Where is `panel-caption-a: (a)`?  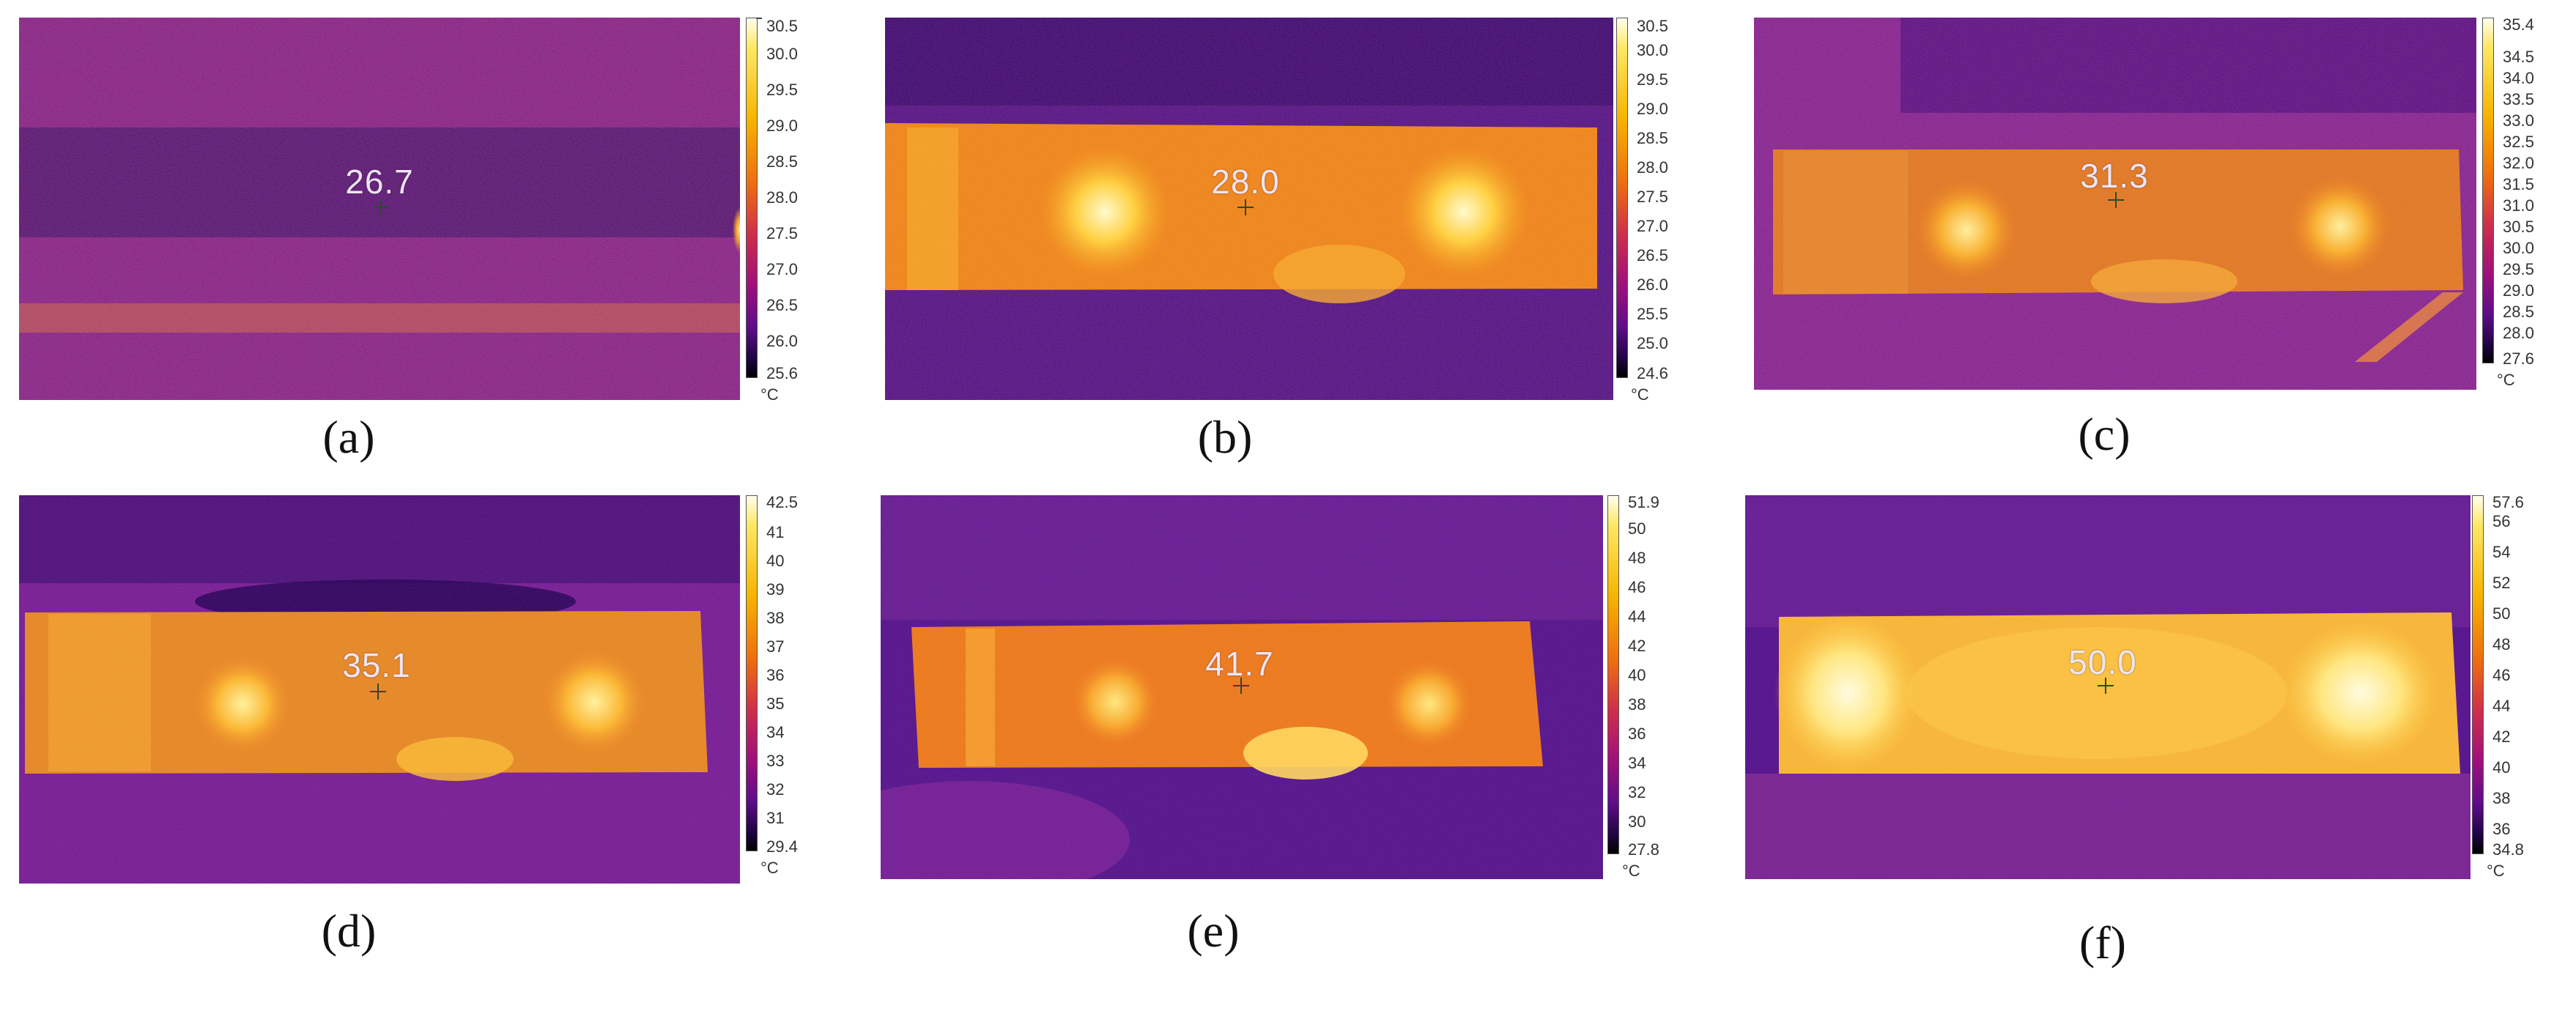
panel-caption-a: (a) is located at coordinates (348, 437).